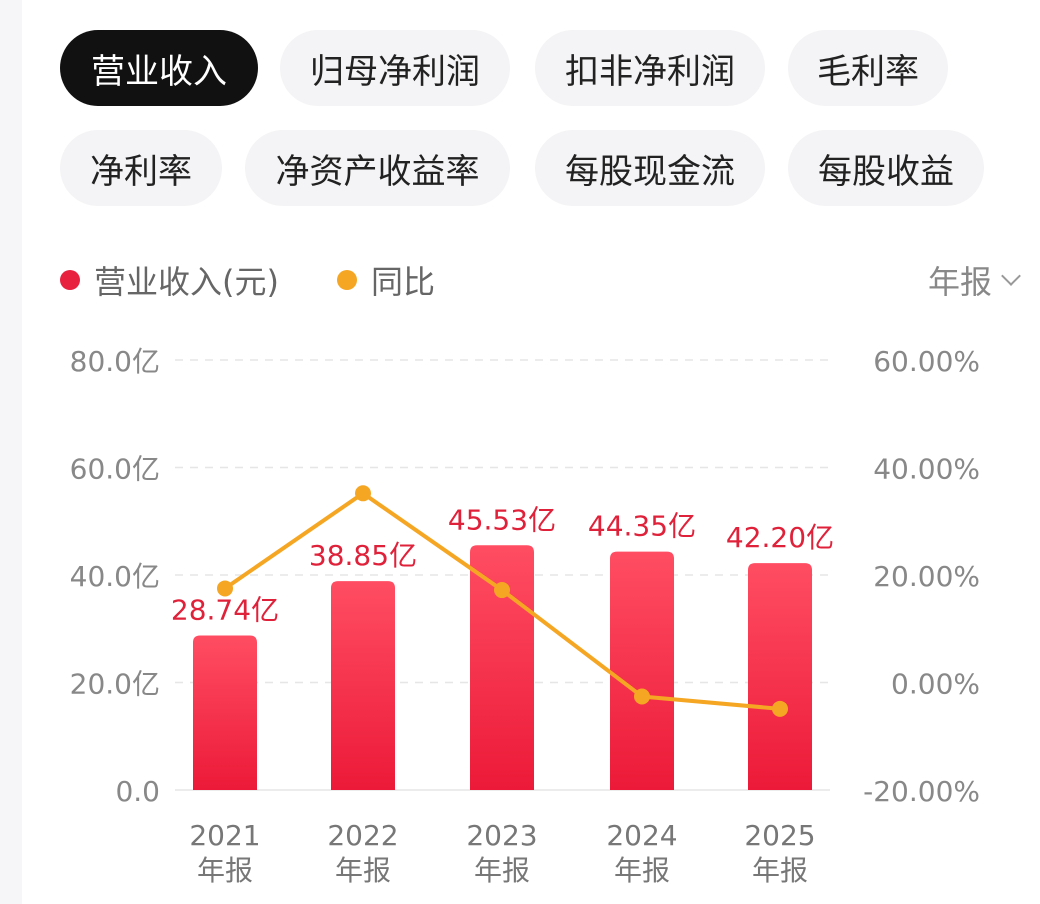 The width and height of the screenshot is (1040, 904). I want to click on period-selector: 年报, so click(974, 280).